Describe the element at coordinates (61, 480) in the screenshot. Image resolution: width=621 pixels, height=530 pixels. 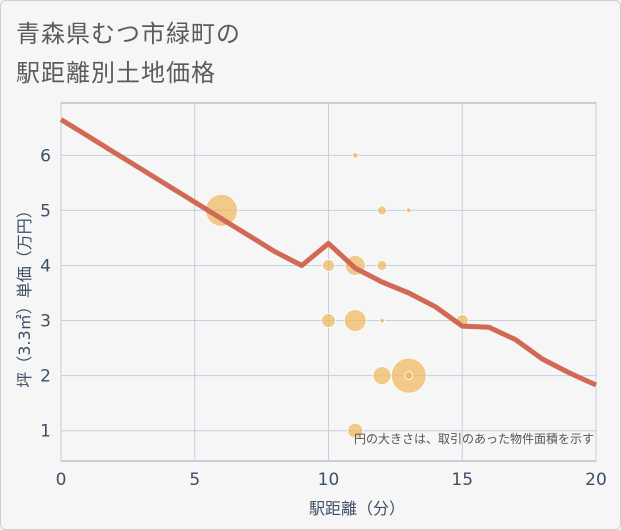
I see `x-tick-label: 0` at that location.